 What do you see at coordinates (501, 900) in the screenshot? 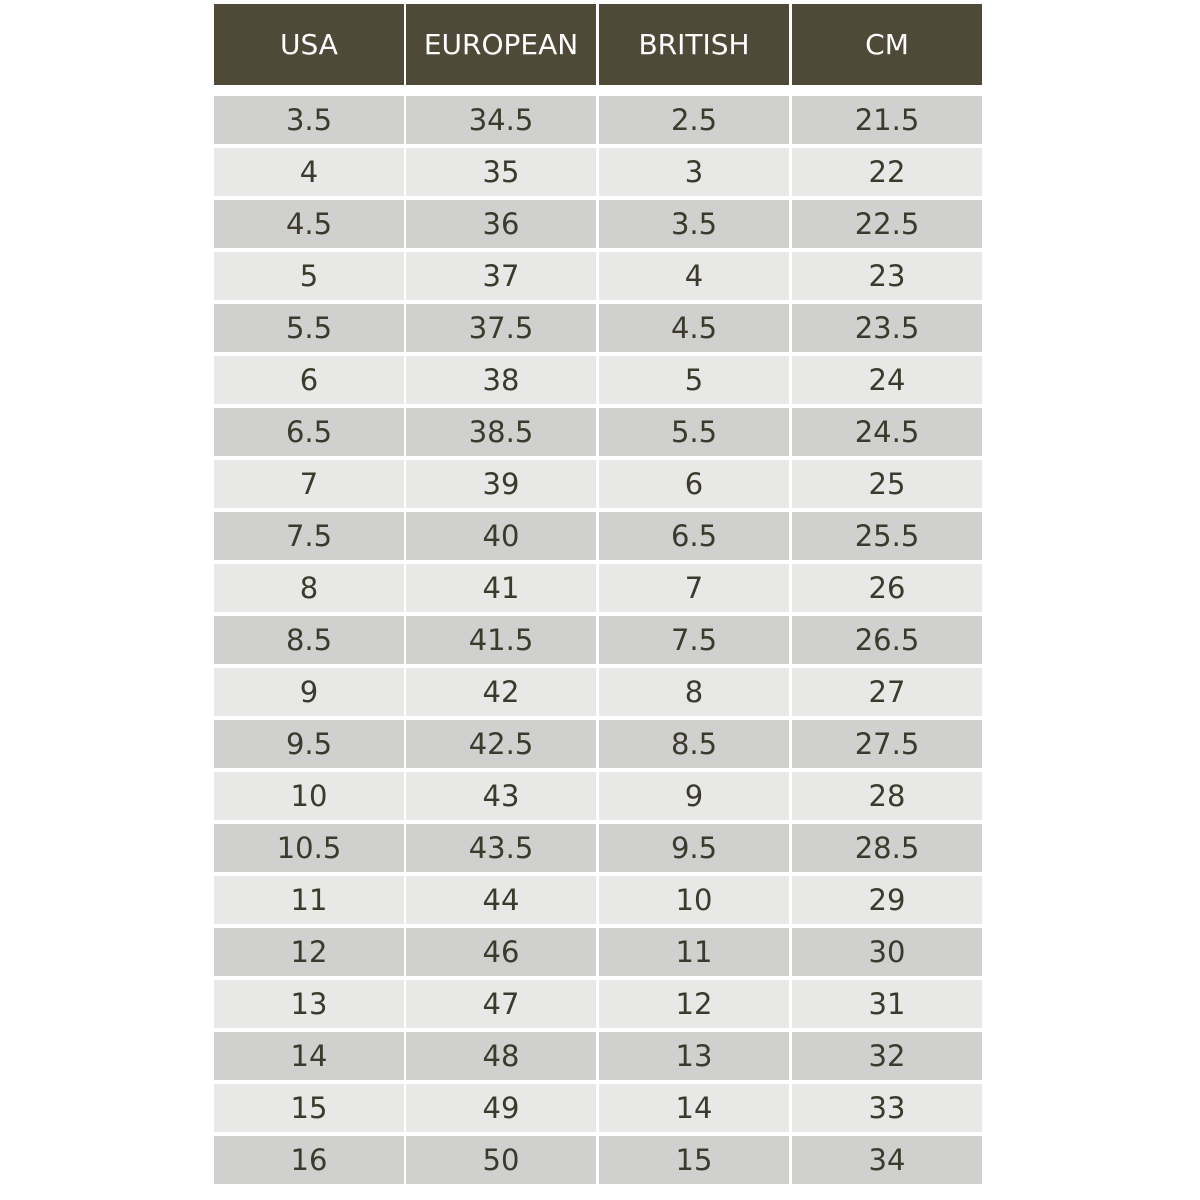
I see `table-cell: 44` at bounding box center [501, 900].